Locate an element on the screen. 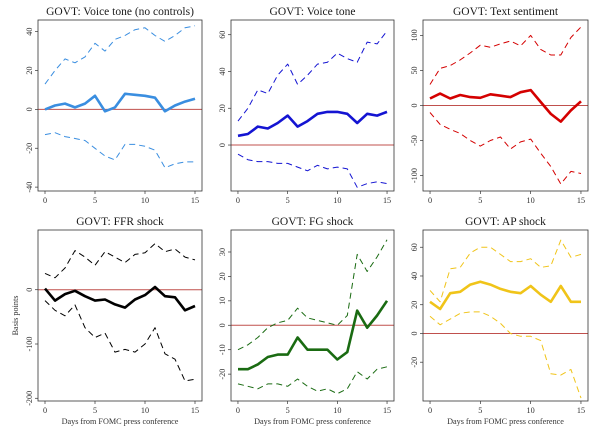  chart-panel-3: GOVT: Text sentiment 0 5 10 15 -100 -50 0 50 100 is located at coordinates (499, 105).